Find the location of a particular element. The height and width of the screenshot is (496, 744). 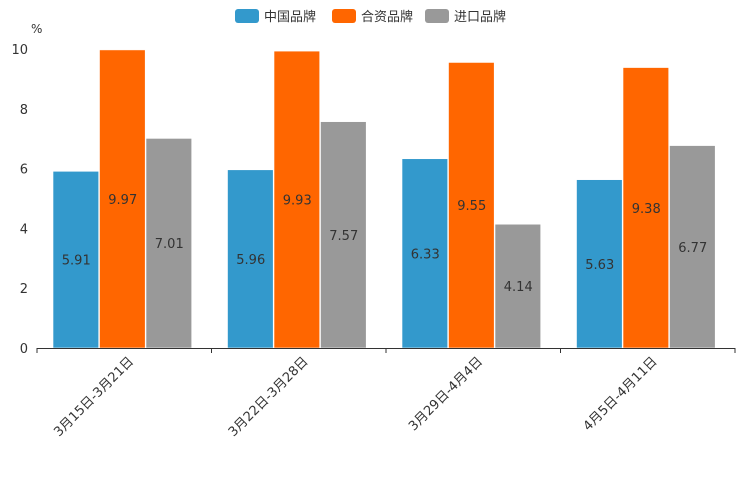

x-category-label: 4月5日-4月11日 is located at coordinates (621, 394).